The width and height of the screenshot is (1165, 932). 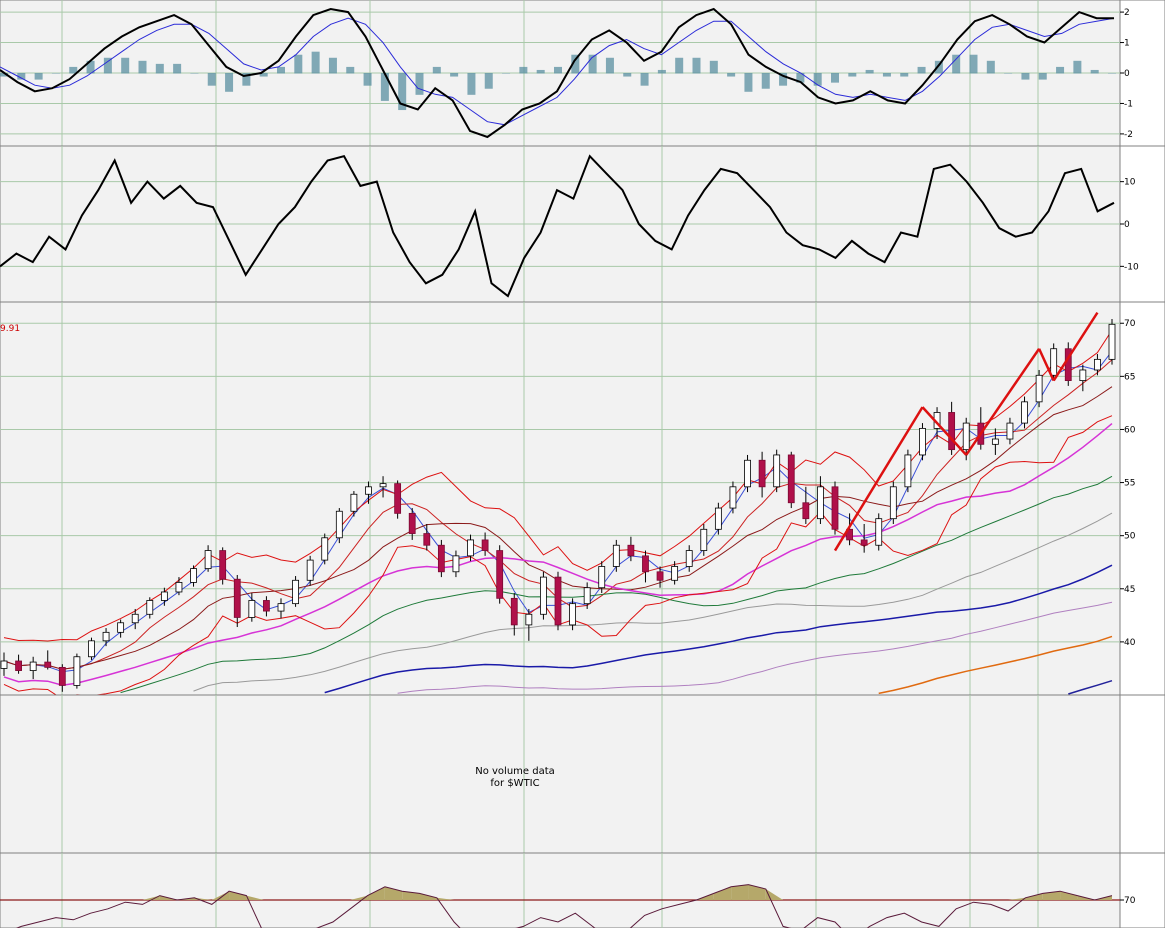 I want to click on oscillator-tick-label: 2, so click(x=1127, y=13).